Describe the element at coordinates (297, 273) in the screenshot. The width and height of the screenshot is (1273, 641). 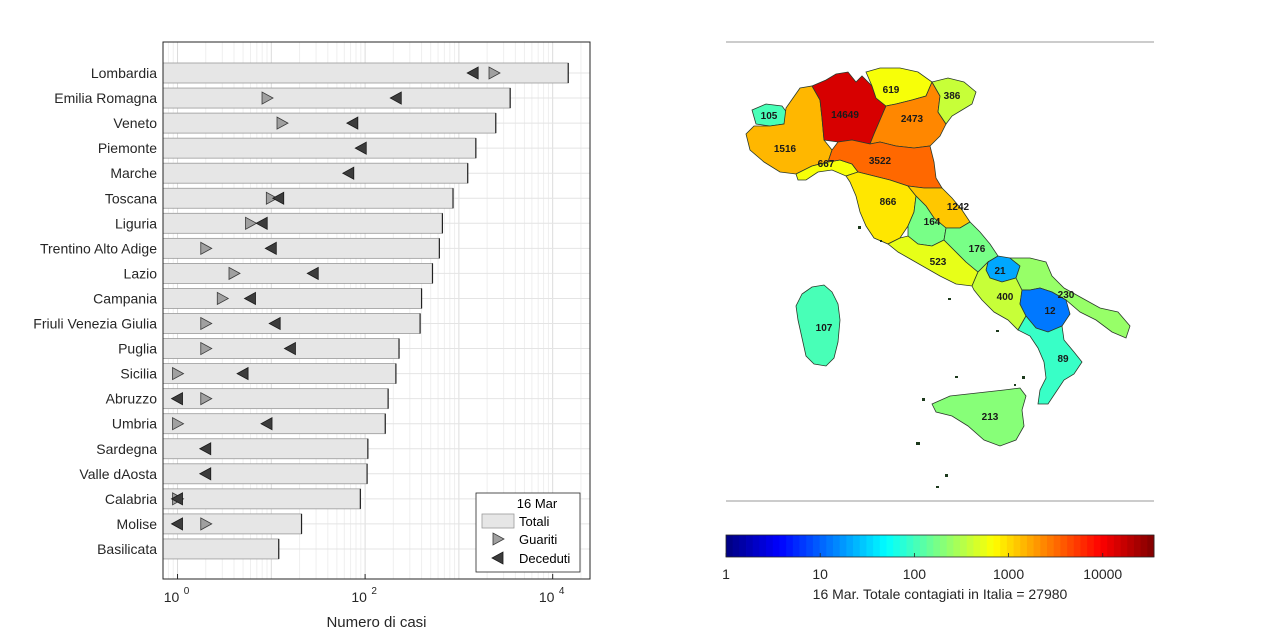
I see `bar-lazio` at that location.